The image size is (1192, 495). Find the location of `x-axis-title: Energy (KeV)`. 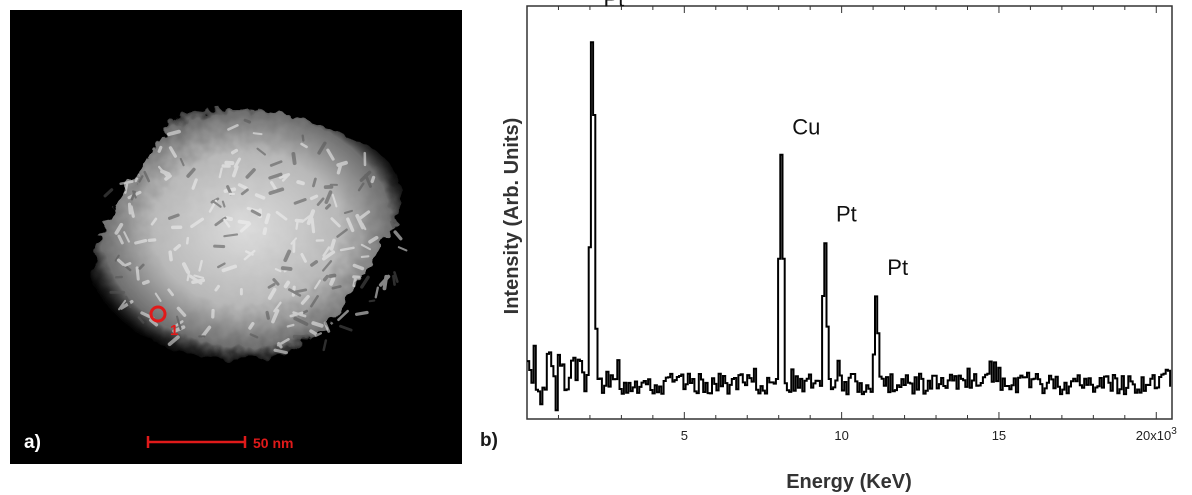

x-axis-title: Energy (KeV) is located at coordinates (849, 482).